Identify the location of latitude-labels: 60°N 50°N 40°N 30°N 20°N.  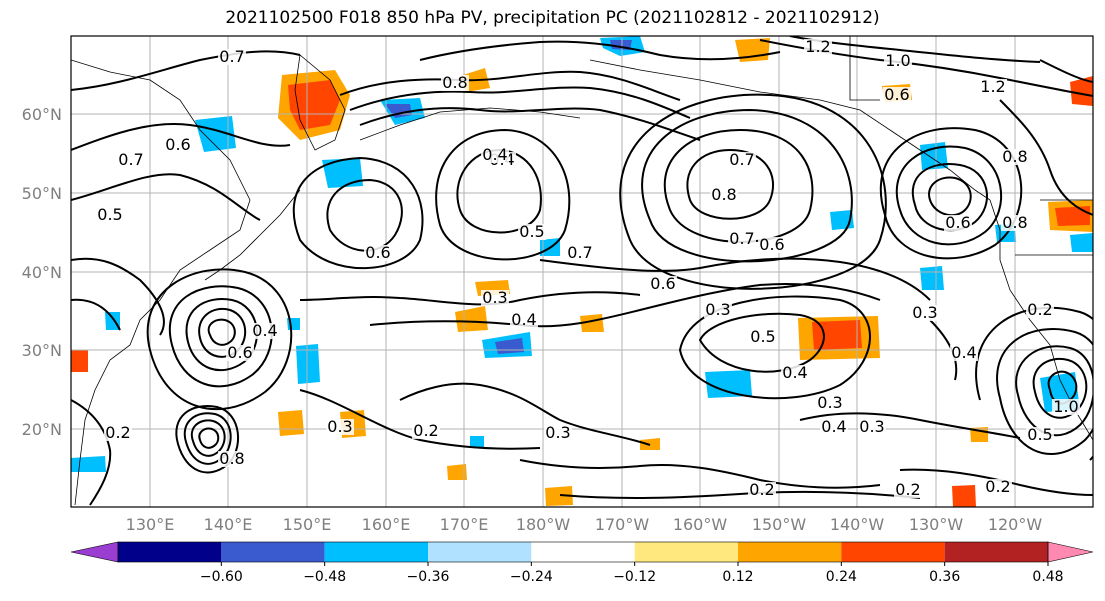
(42, 272).